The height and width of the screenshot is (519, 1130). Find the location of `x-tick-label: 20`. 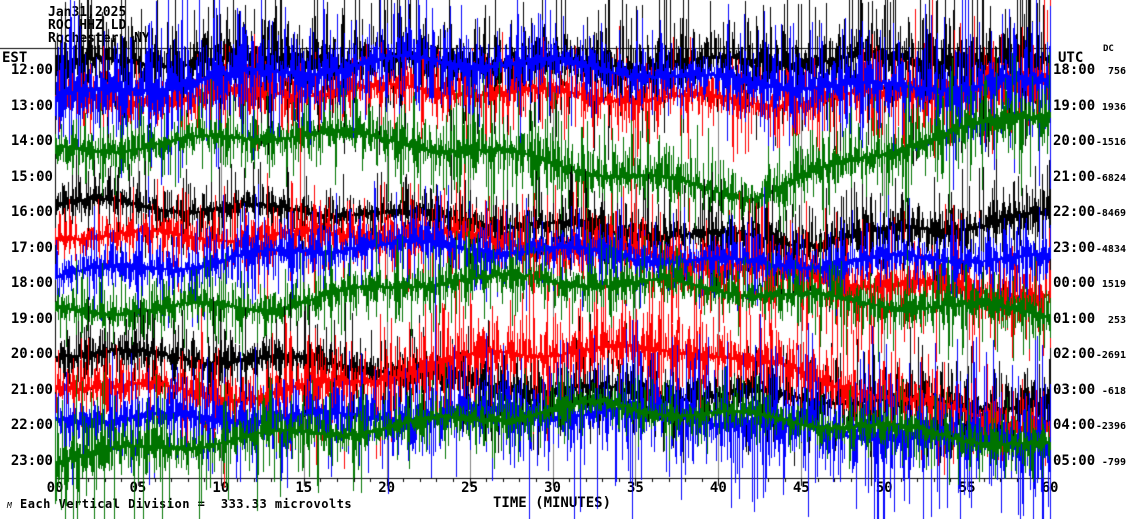

x-tick-label: 20 is located at coordinates (387, 488).